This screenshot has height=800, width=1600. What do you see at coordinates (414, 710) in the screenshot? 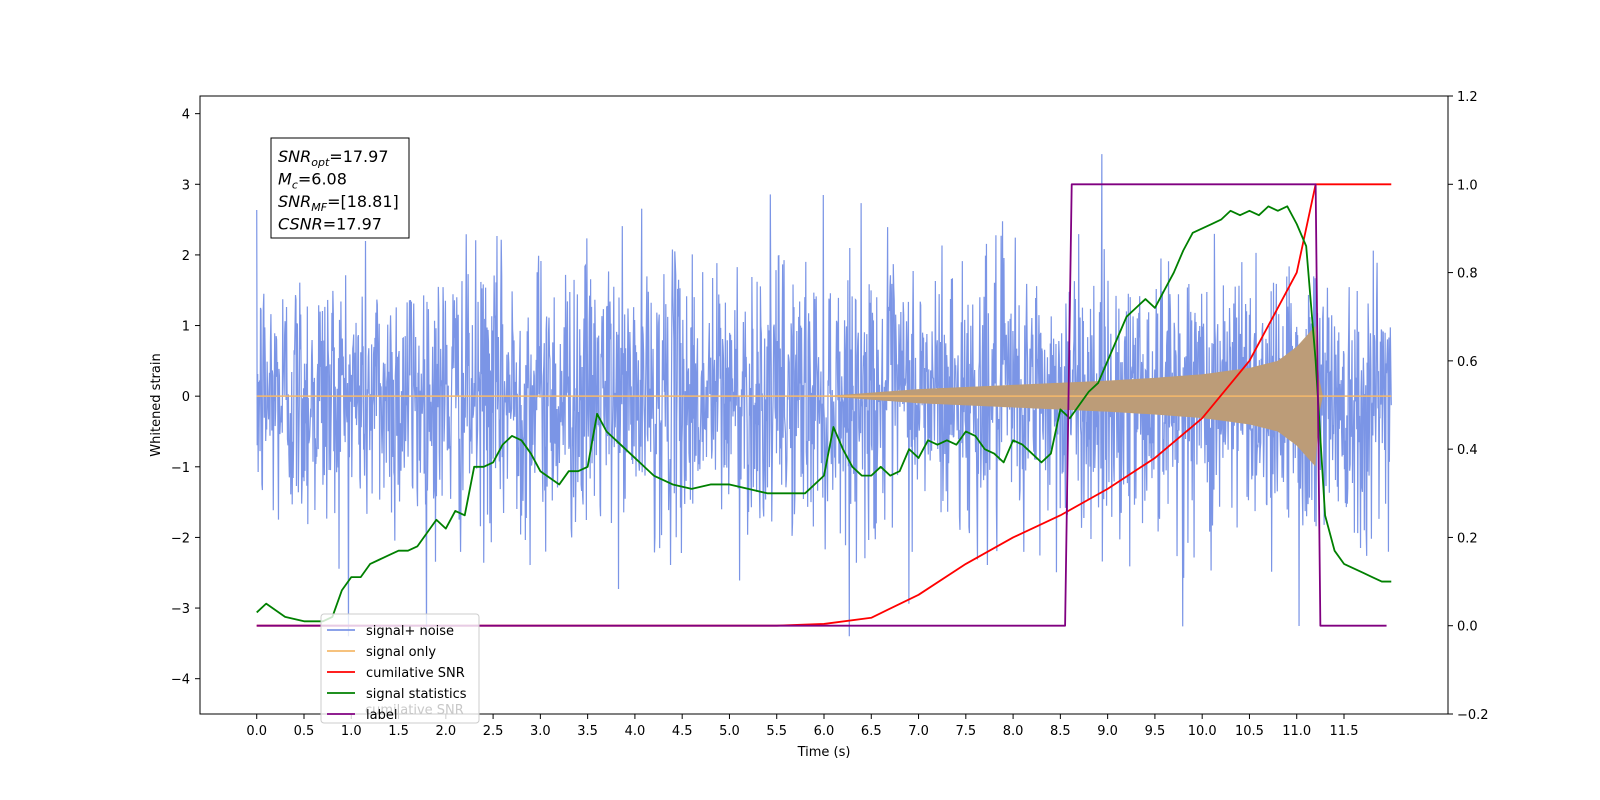
I see `legend-overlapped-text: cumilative SNR` at bounding box center [414, 710].